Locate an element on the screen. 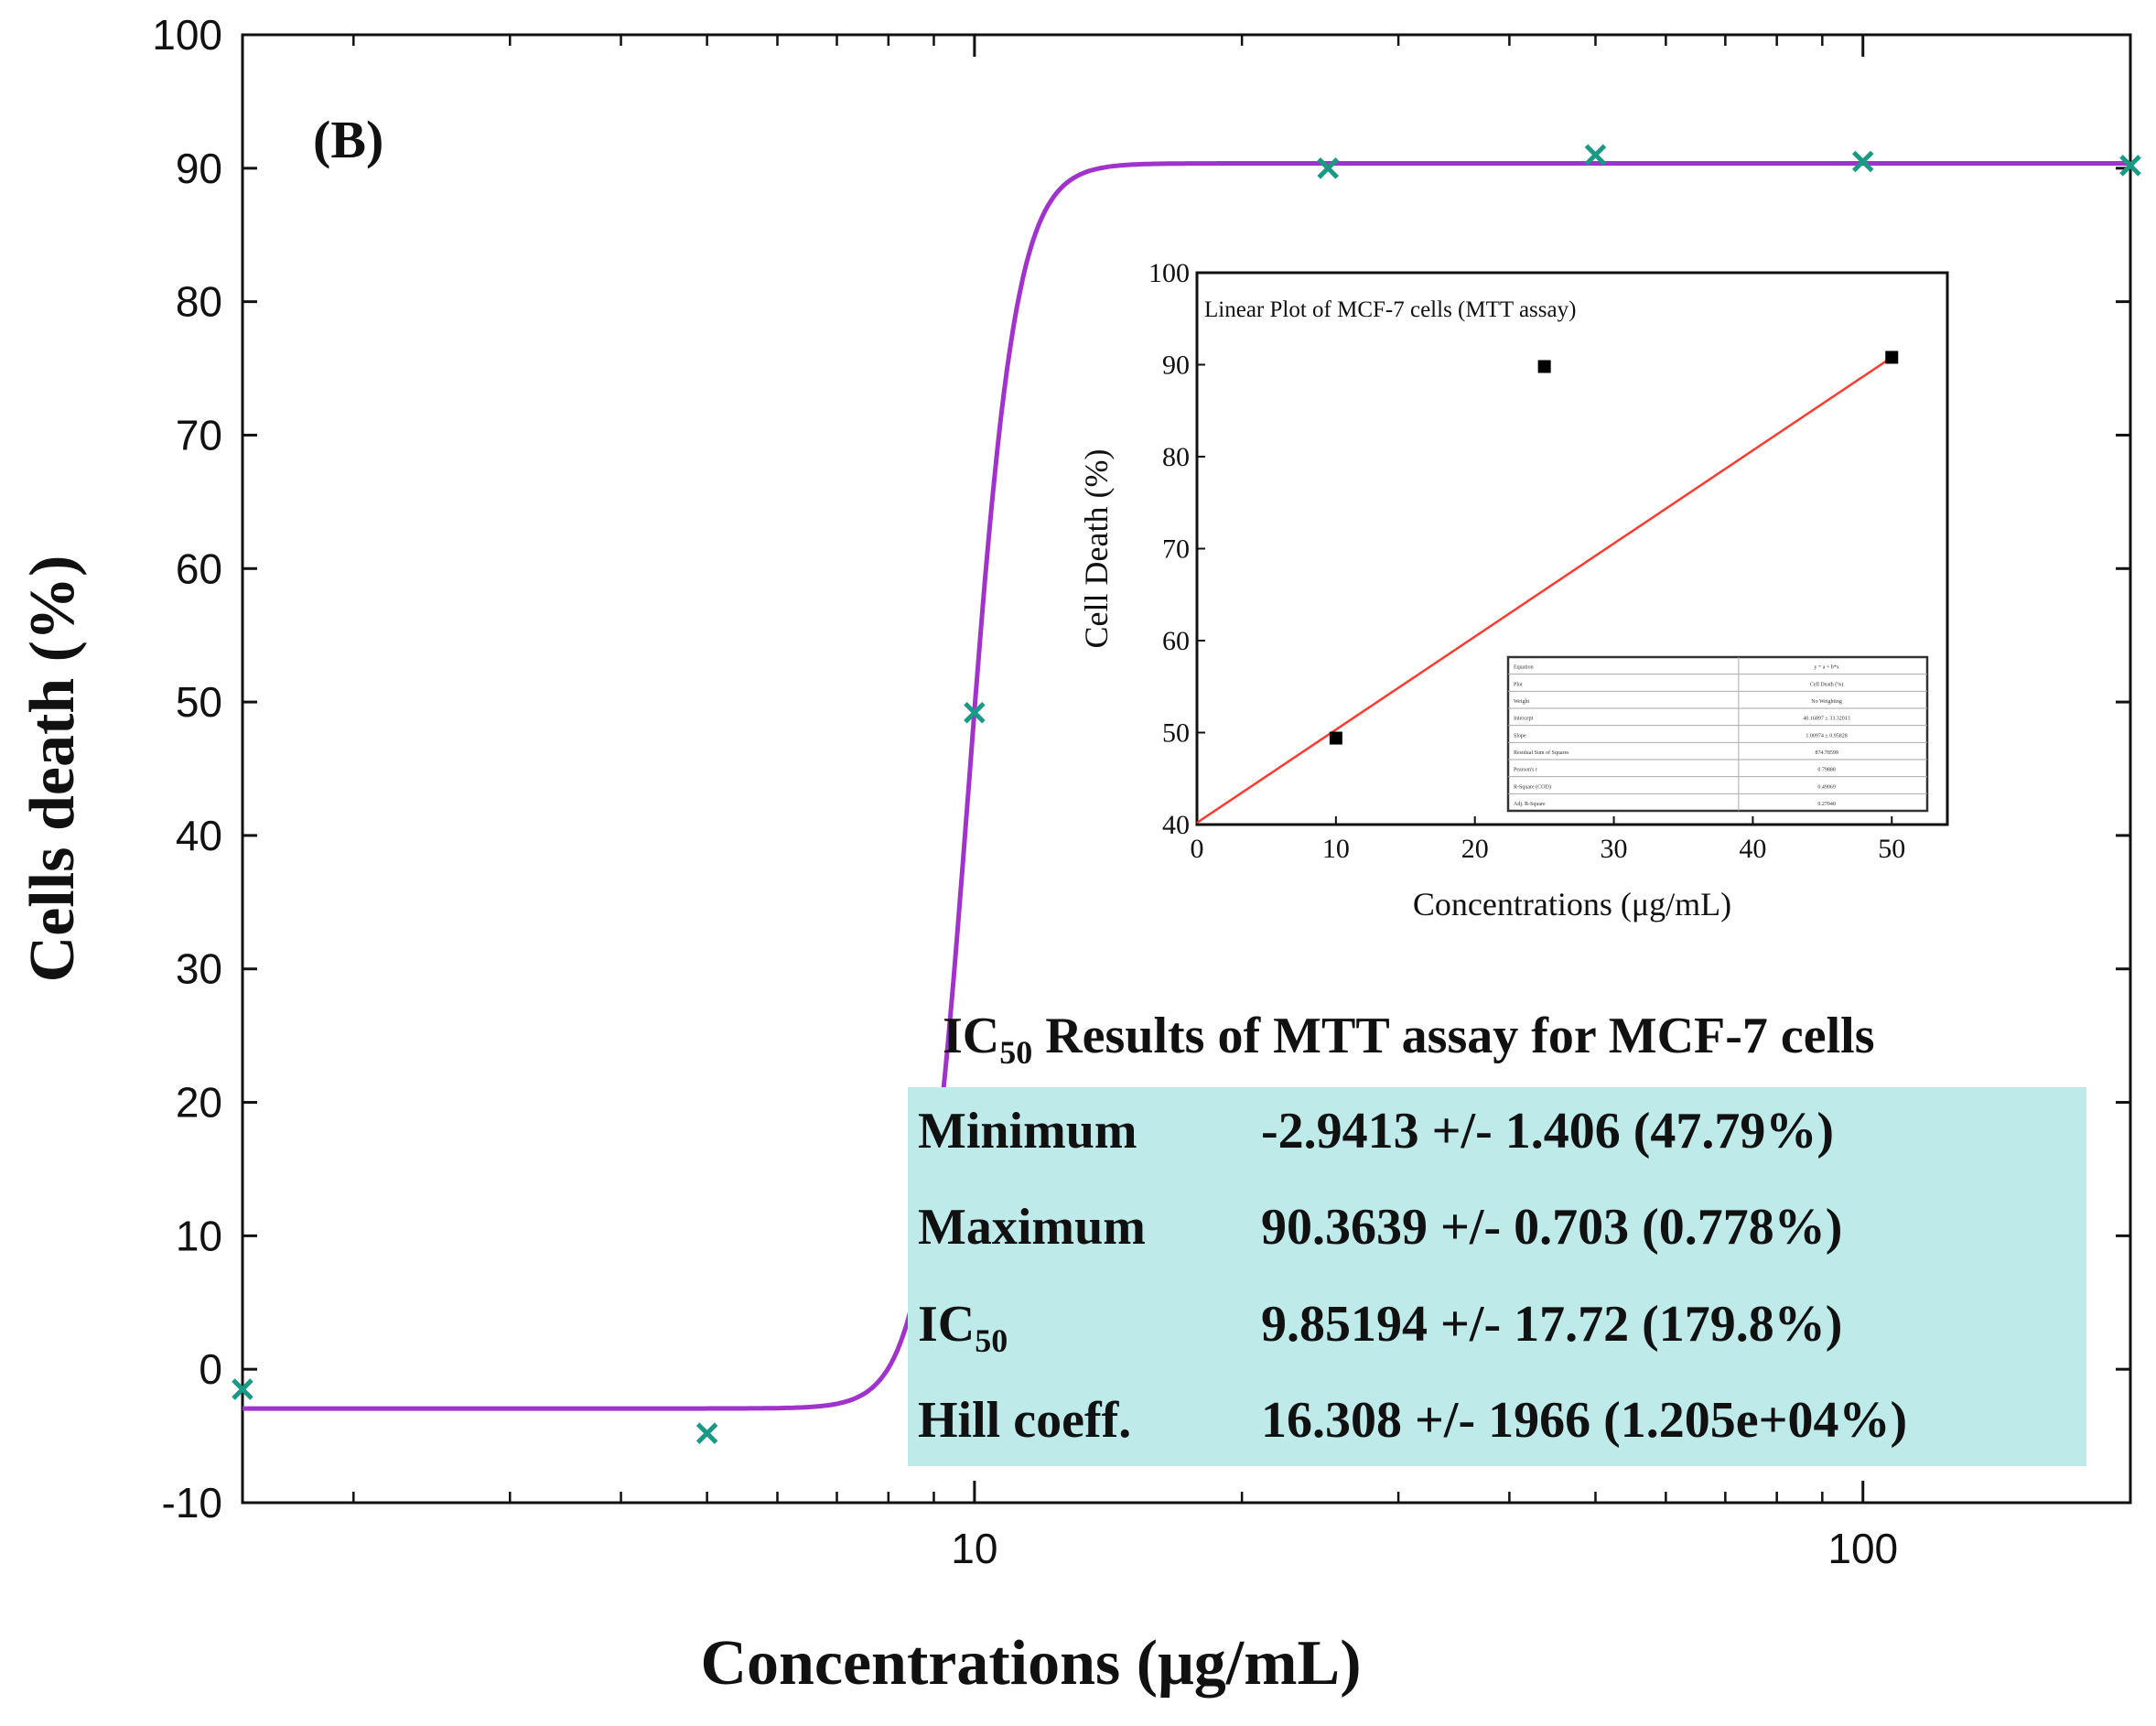 This screenshot has width=2156, height=1726. inset-x-tick-label: 30 is located at coordinates (1614, 849).